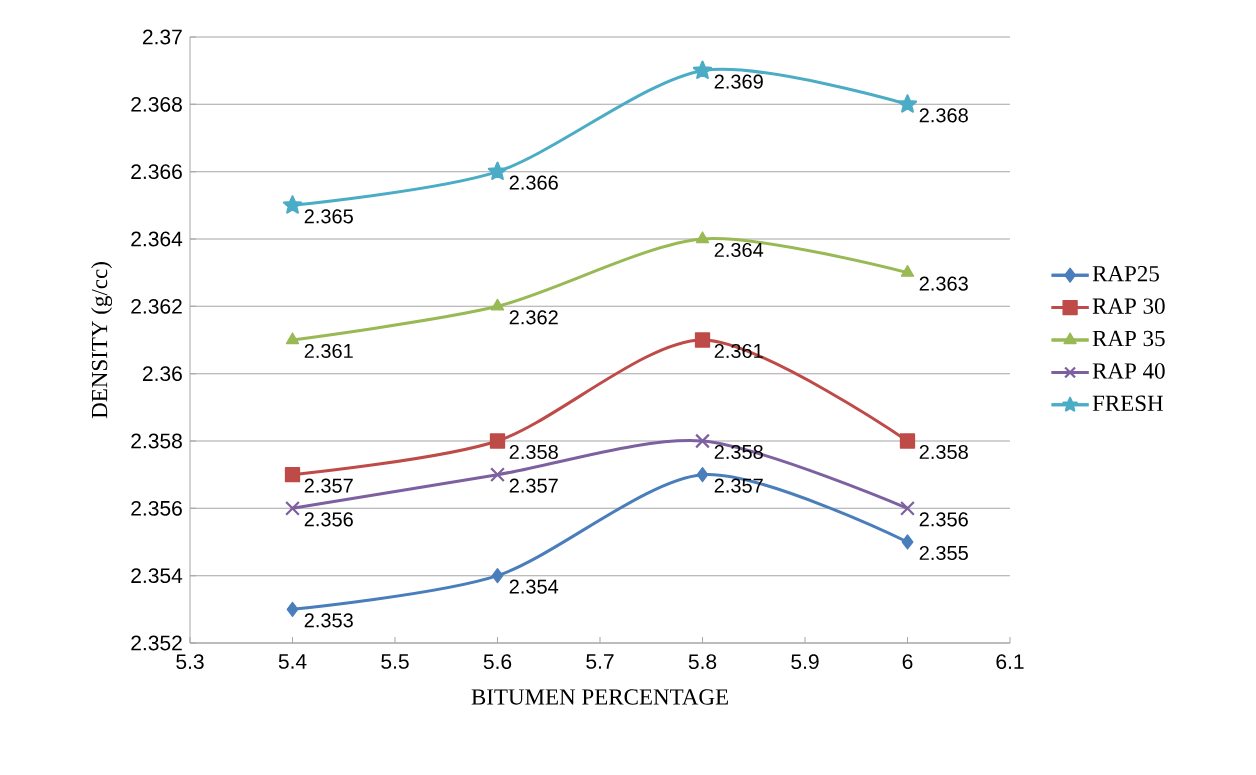 The height and width of the screenshot is (775, 1256). Describe the element at coordinates (702, 662) in the screenshot. I see `x-tick-label: 5.8` at that location.